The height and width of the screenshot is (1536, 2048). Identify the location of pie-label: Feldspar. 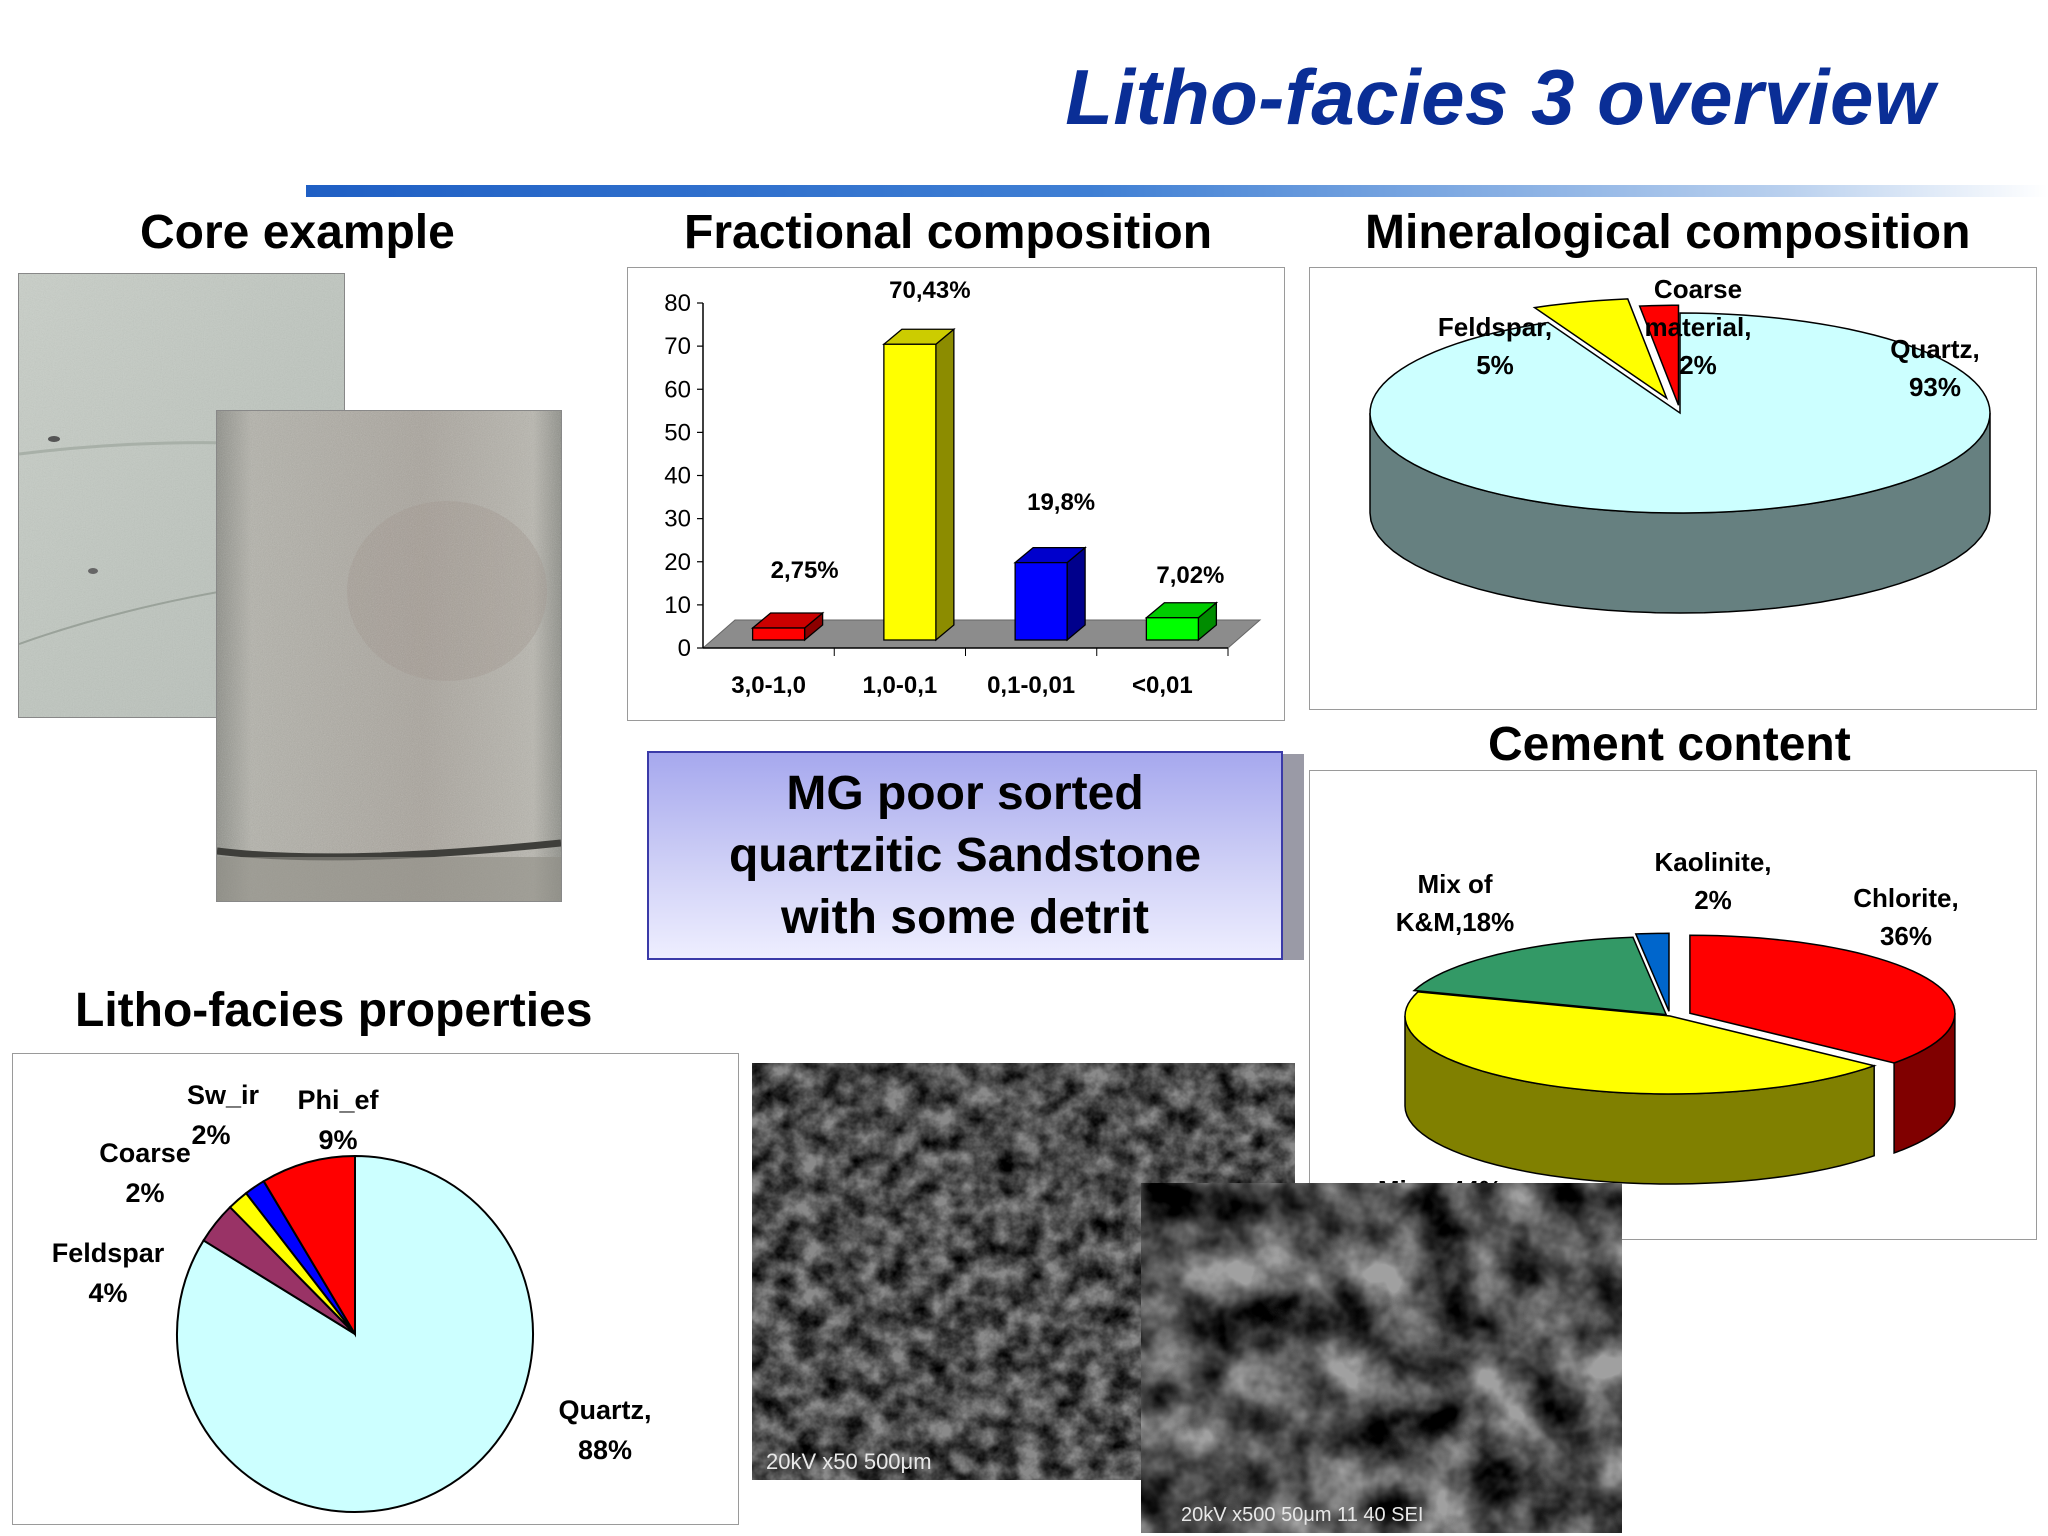
(108, 1253).